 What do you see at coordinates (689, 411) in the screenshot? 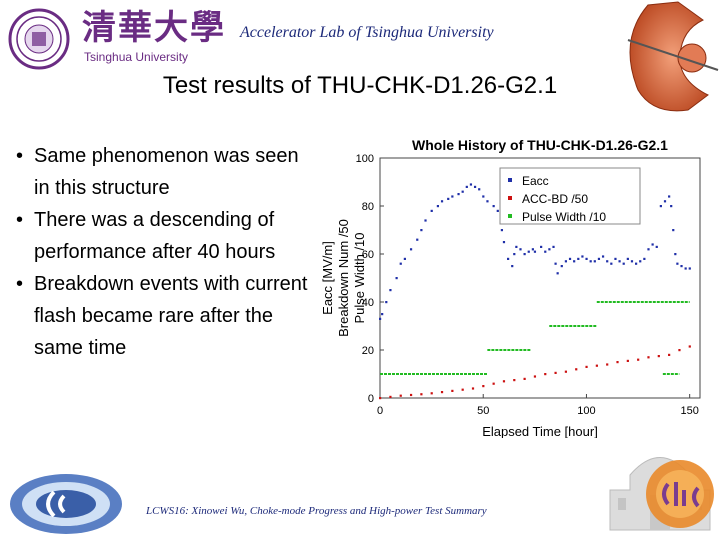
I see `x-tick-label: 150` at bounding box center [689, 411].